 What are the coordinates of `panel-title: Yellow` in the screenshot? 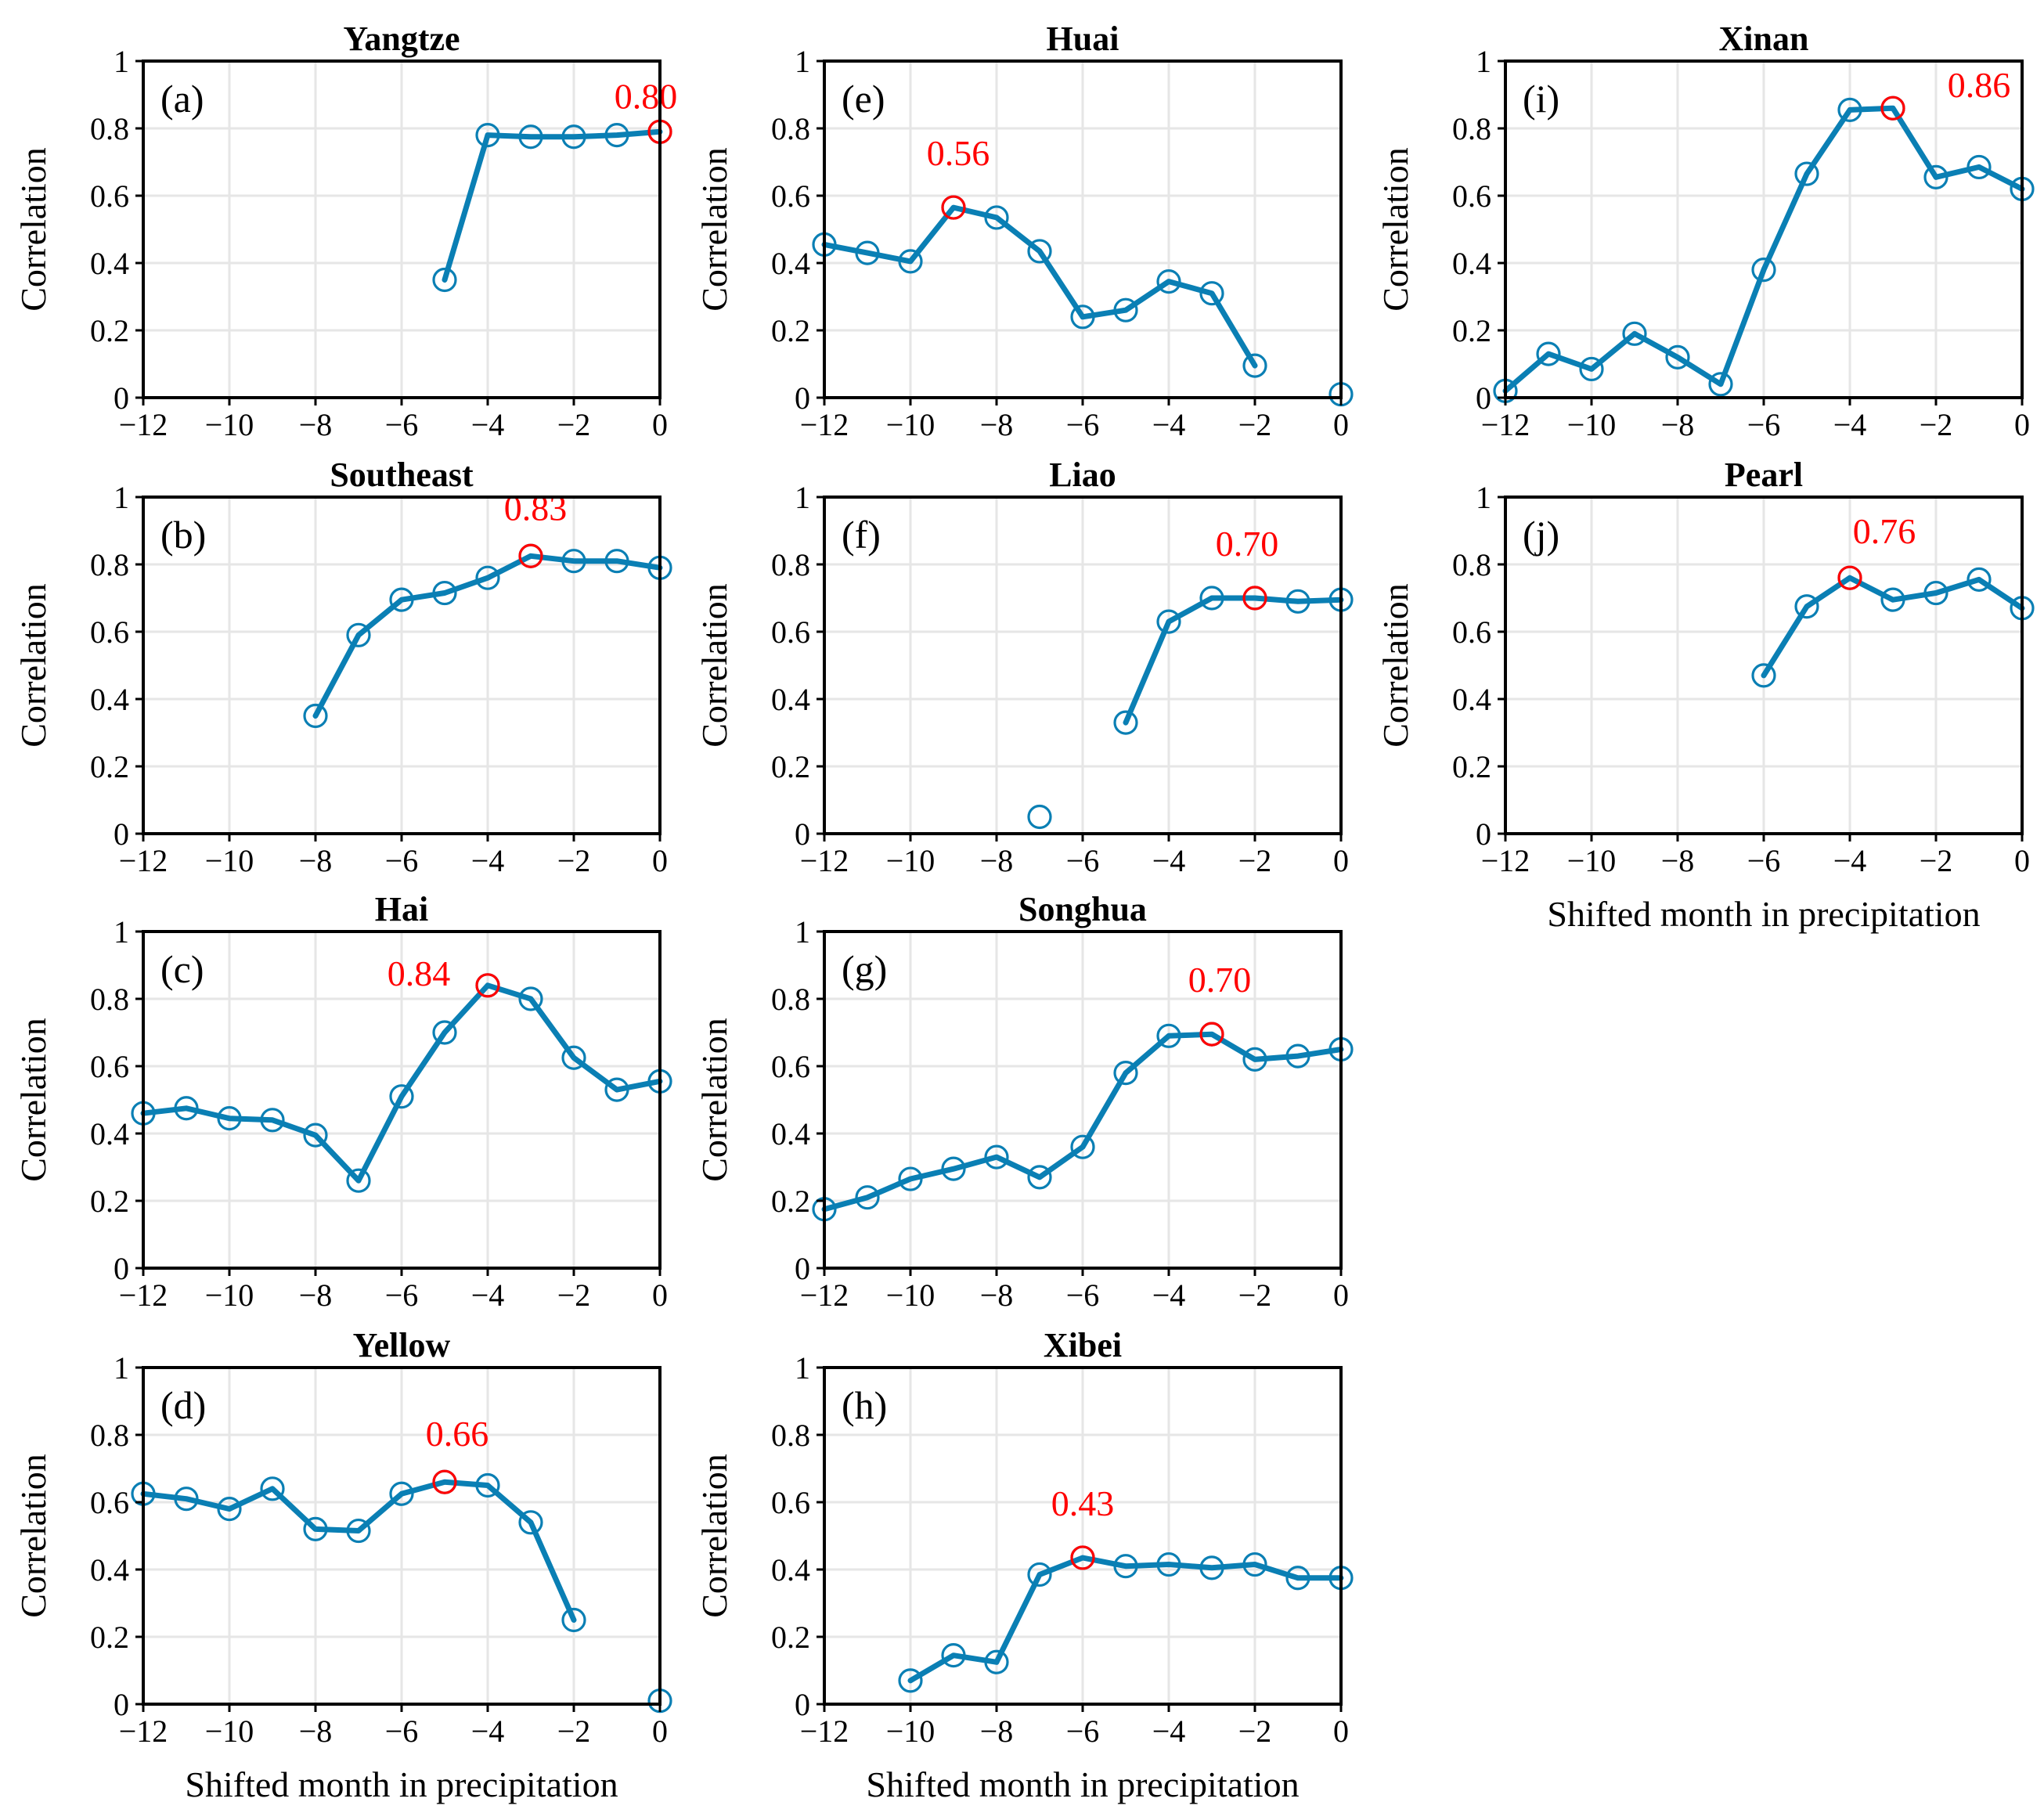 It's located at (402, 1345).